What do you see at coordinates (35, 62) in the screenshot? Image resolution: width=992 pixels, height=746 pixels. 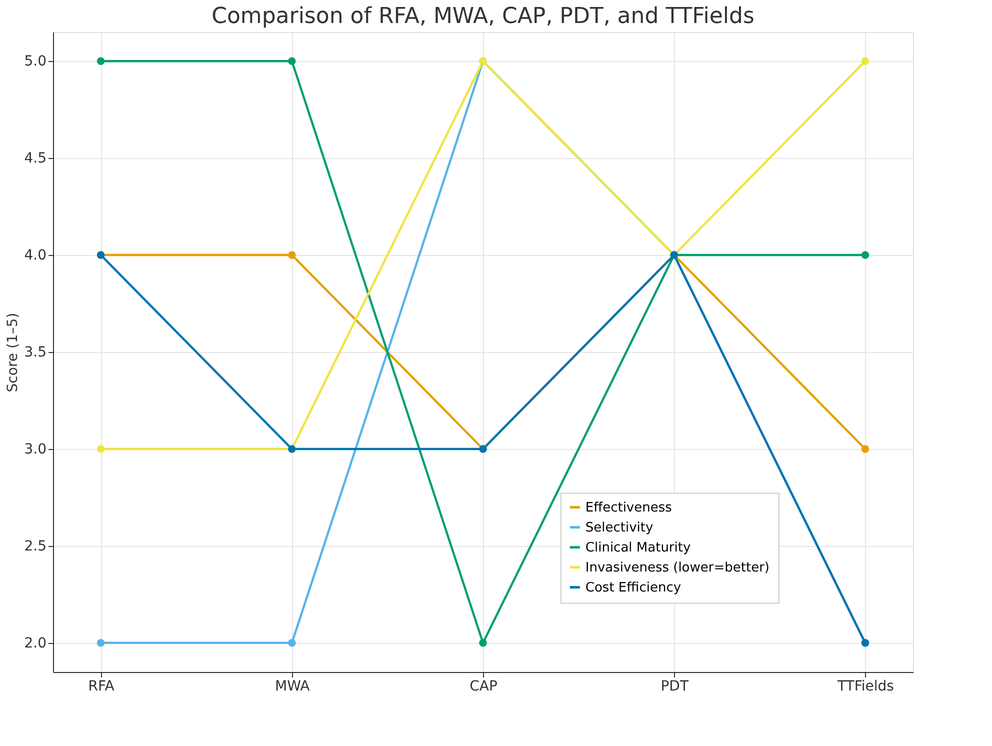 I see `y-tick-label: 5.0` at bounding box center [35, 62].